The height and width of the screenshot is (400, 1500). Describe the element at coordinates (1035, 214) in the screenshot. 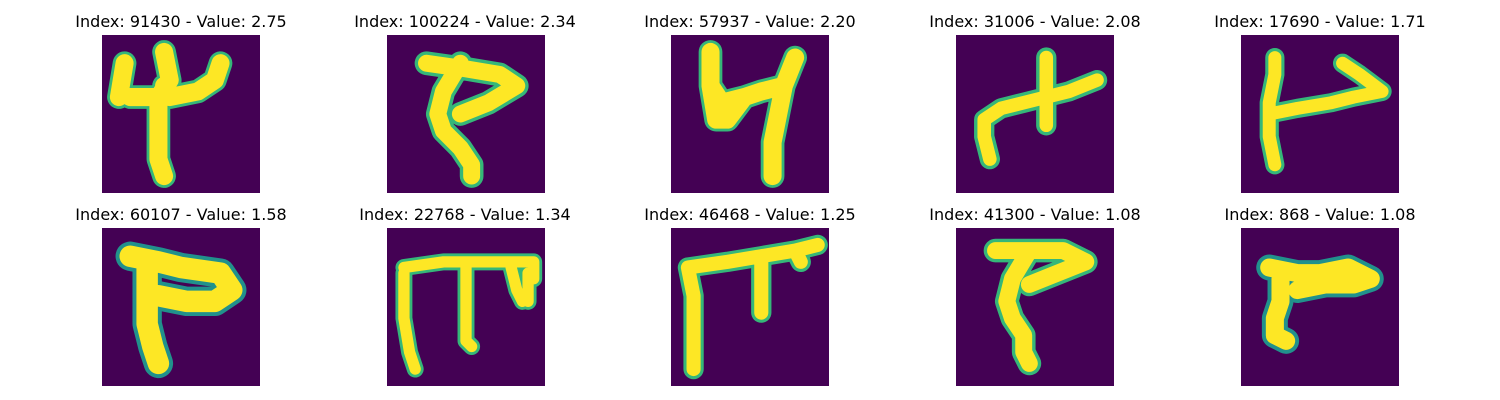

I see `panel-title: Index: 41300 - Value: 1.08` at that location.